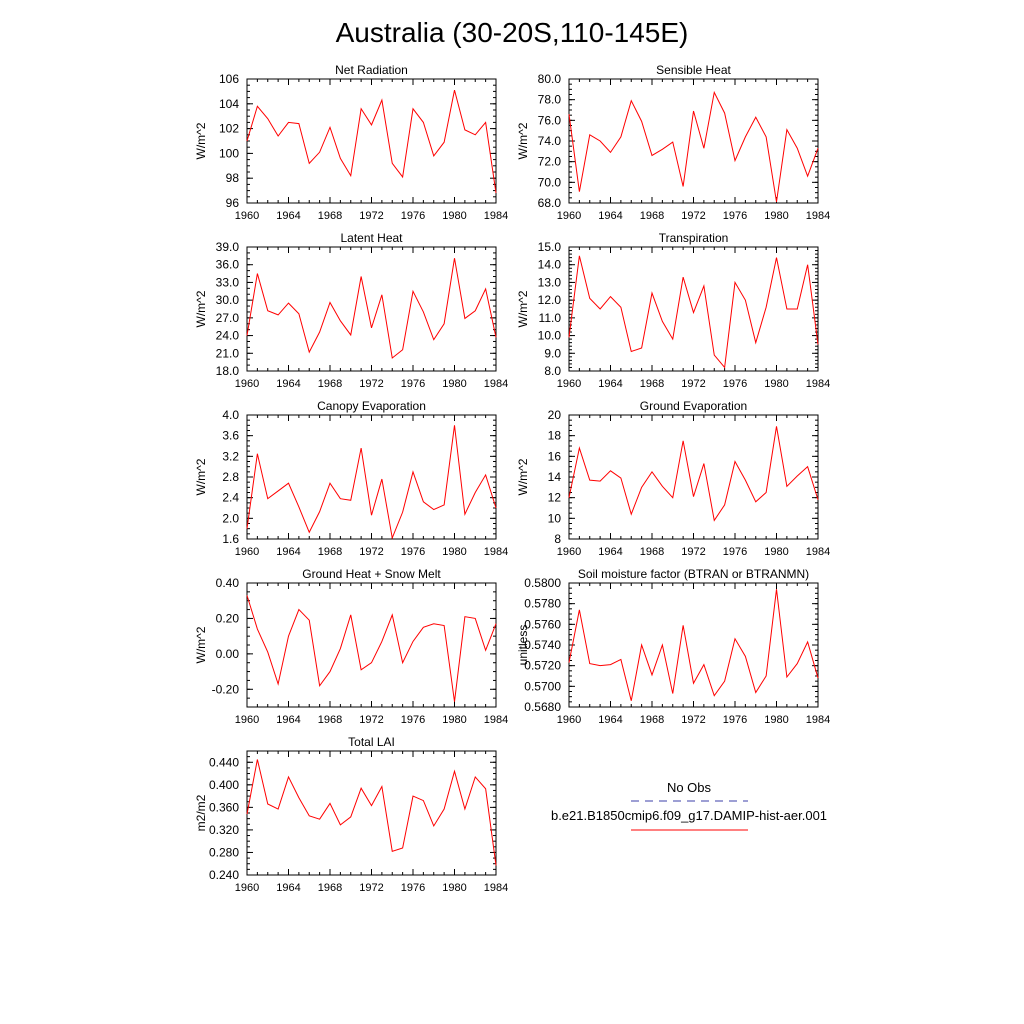  I want to click on y-tick-label: 100, so click(229, 153).